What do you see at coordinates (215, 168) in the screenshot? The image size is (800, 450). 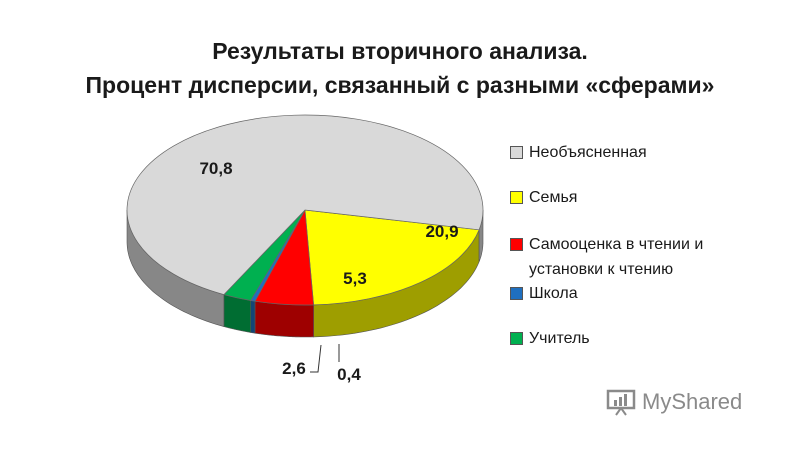 I see `data-label-unexplained: 70,8` at bounding box center [215, 168].